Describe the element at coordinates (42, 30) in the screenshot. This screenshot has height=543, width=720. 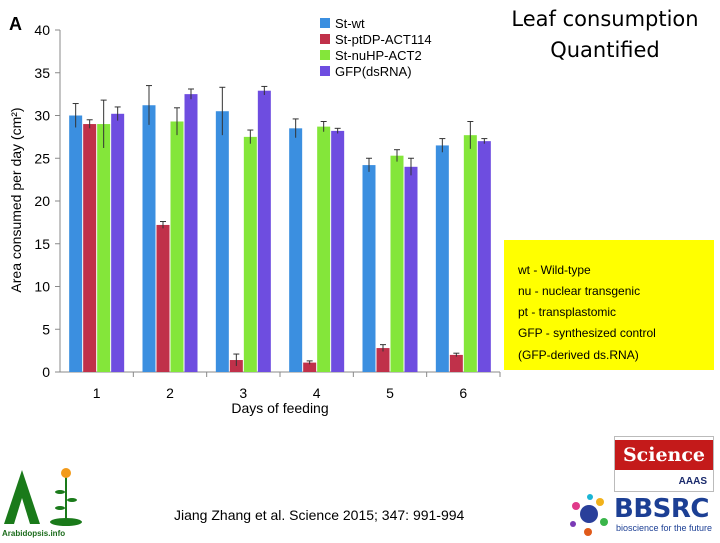
I see `y-tick-label: 40` at that location.